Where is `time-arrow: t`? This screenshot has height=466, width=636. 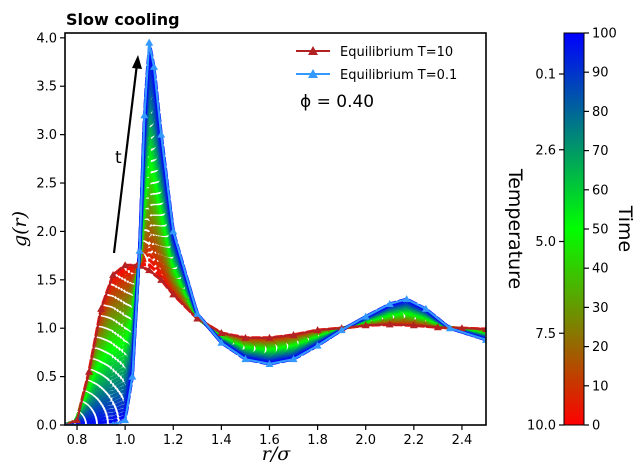
time-arrow: t is located at coordinates (127, 154).